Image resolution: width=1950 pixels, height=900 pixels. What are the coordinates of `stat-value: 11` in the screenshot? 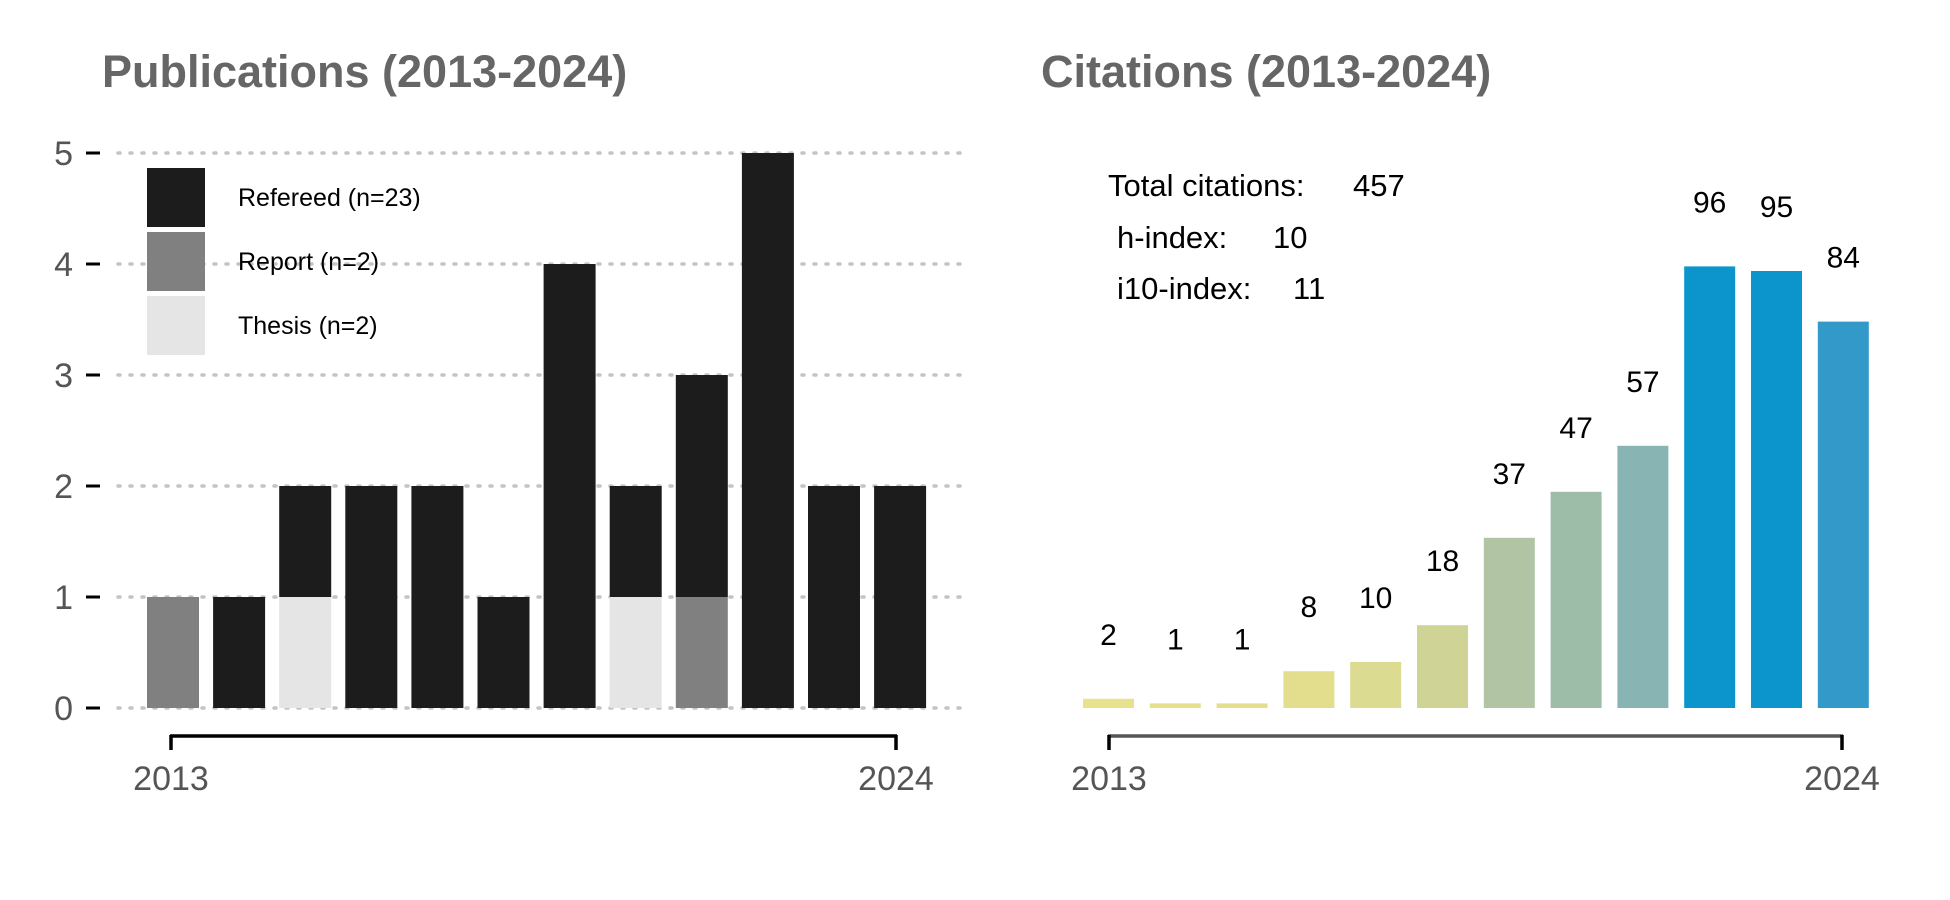 It's located at (1309, 288).